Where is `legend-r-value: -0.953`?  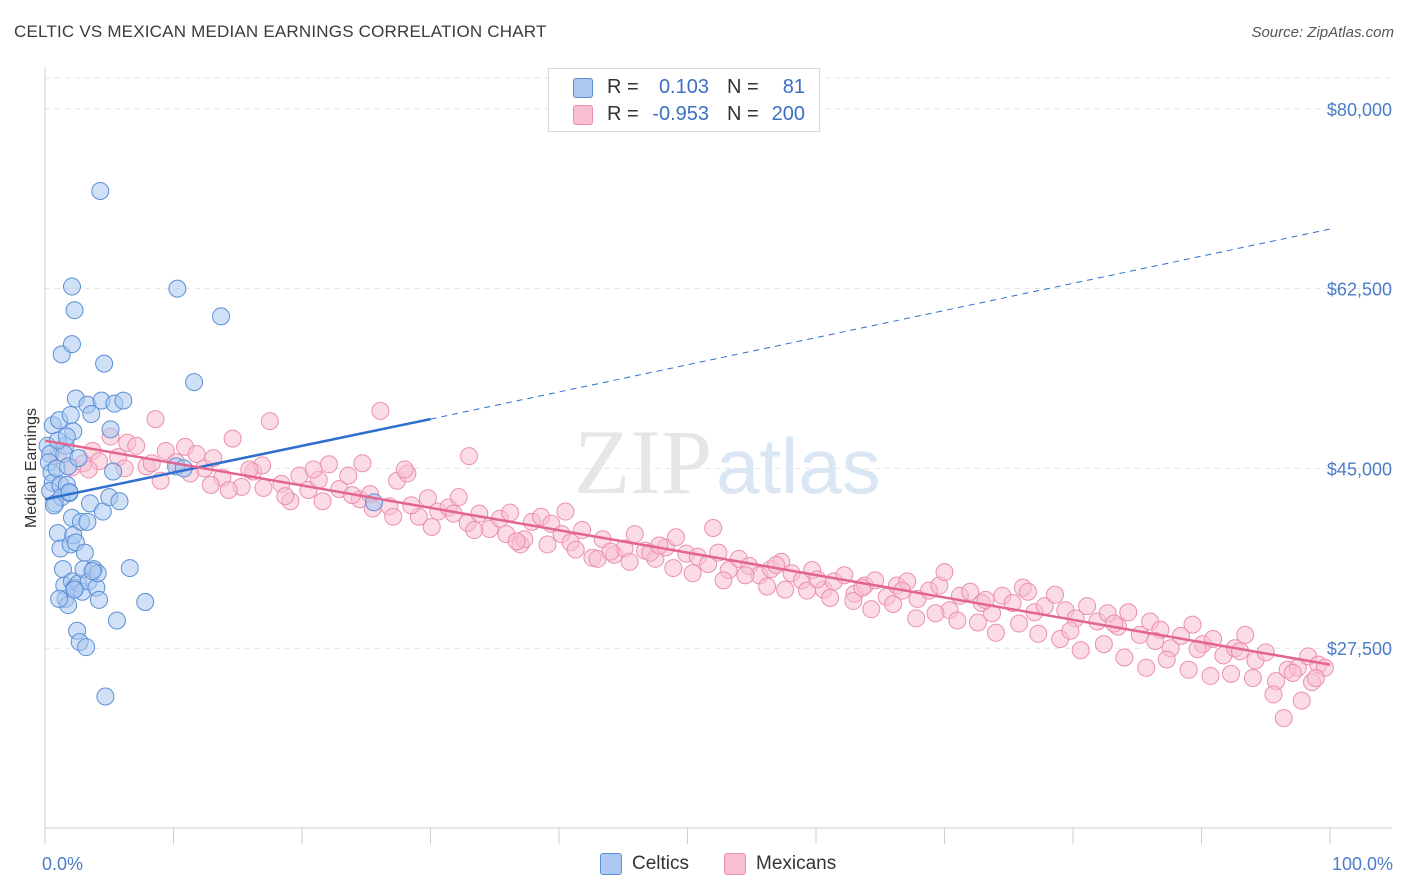
legend-r-value: -0.953 is located at coordinates (680, 114).